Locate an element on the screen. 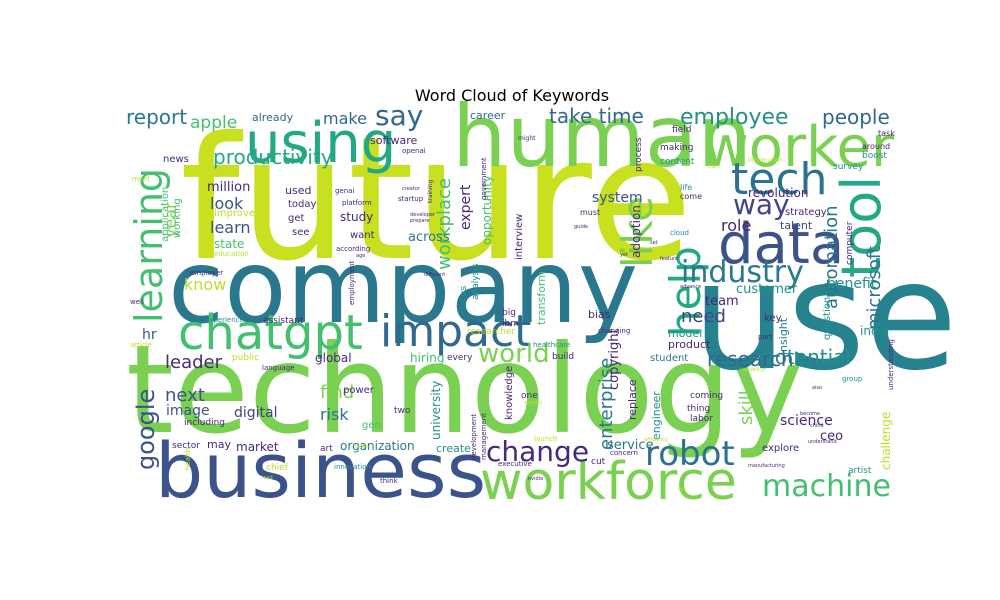  word-survey: survey is located at coordinates (848, 167).